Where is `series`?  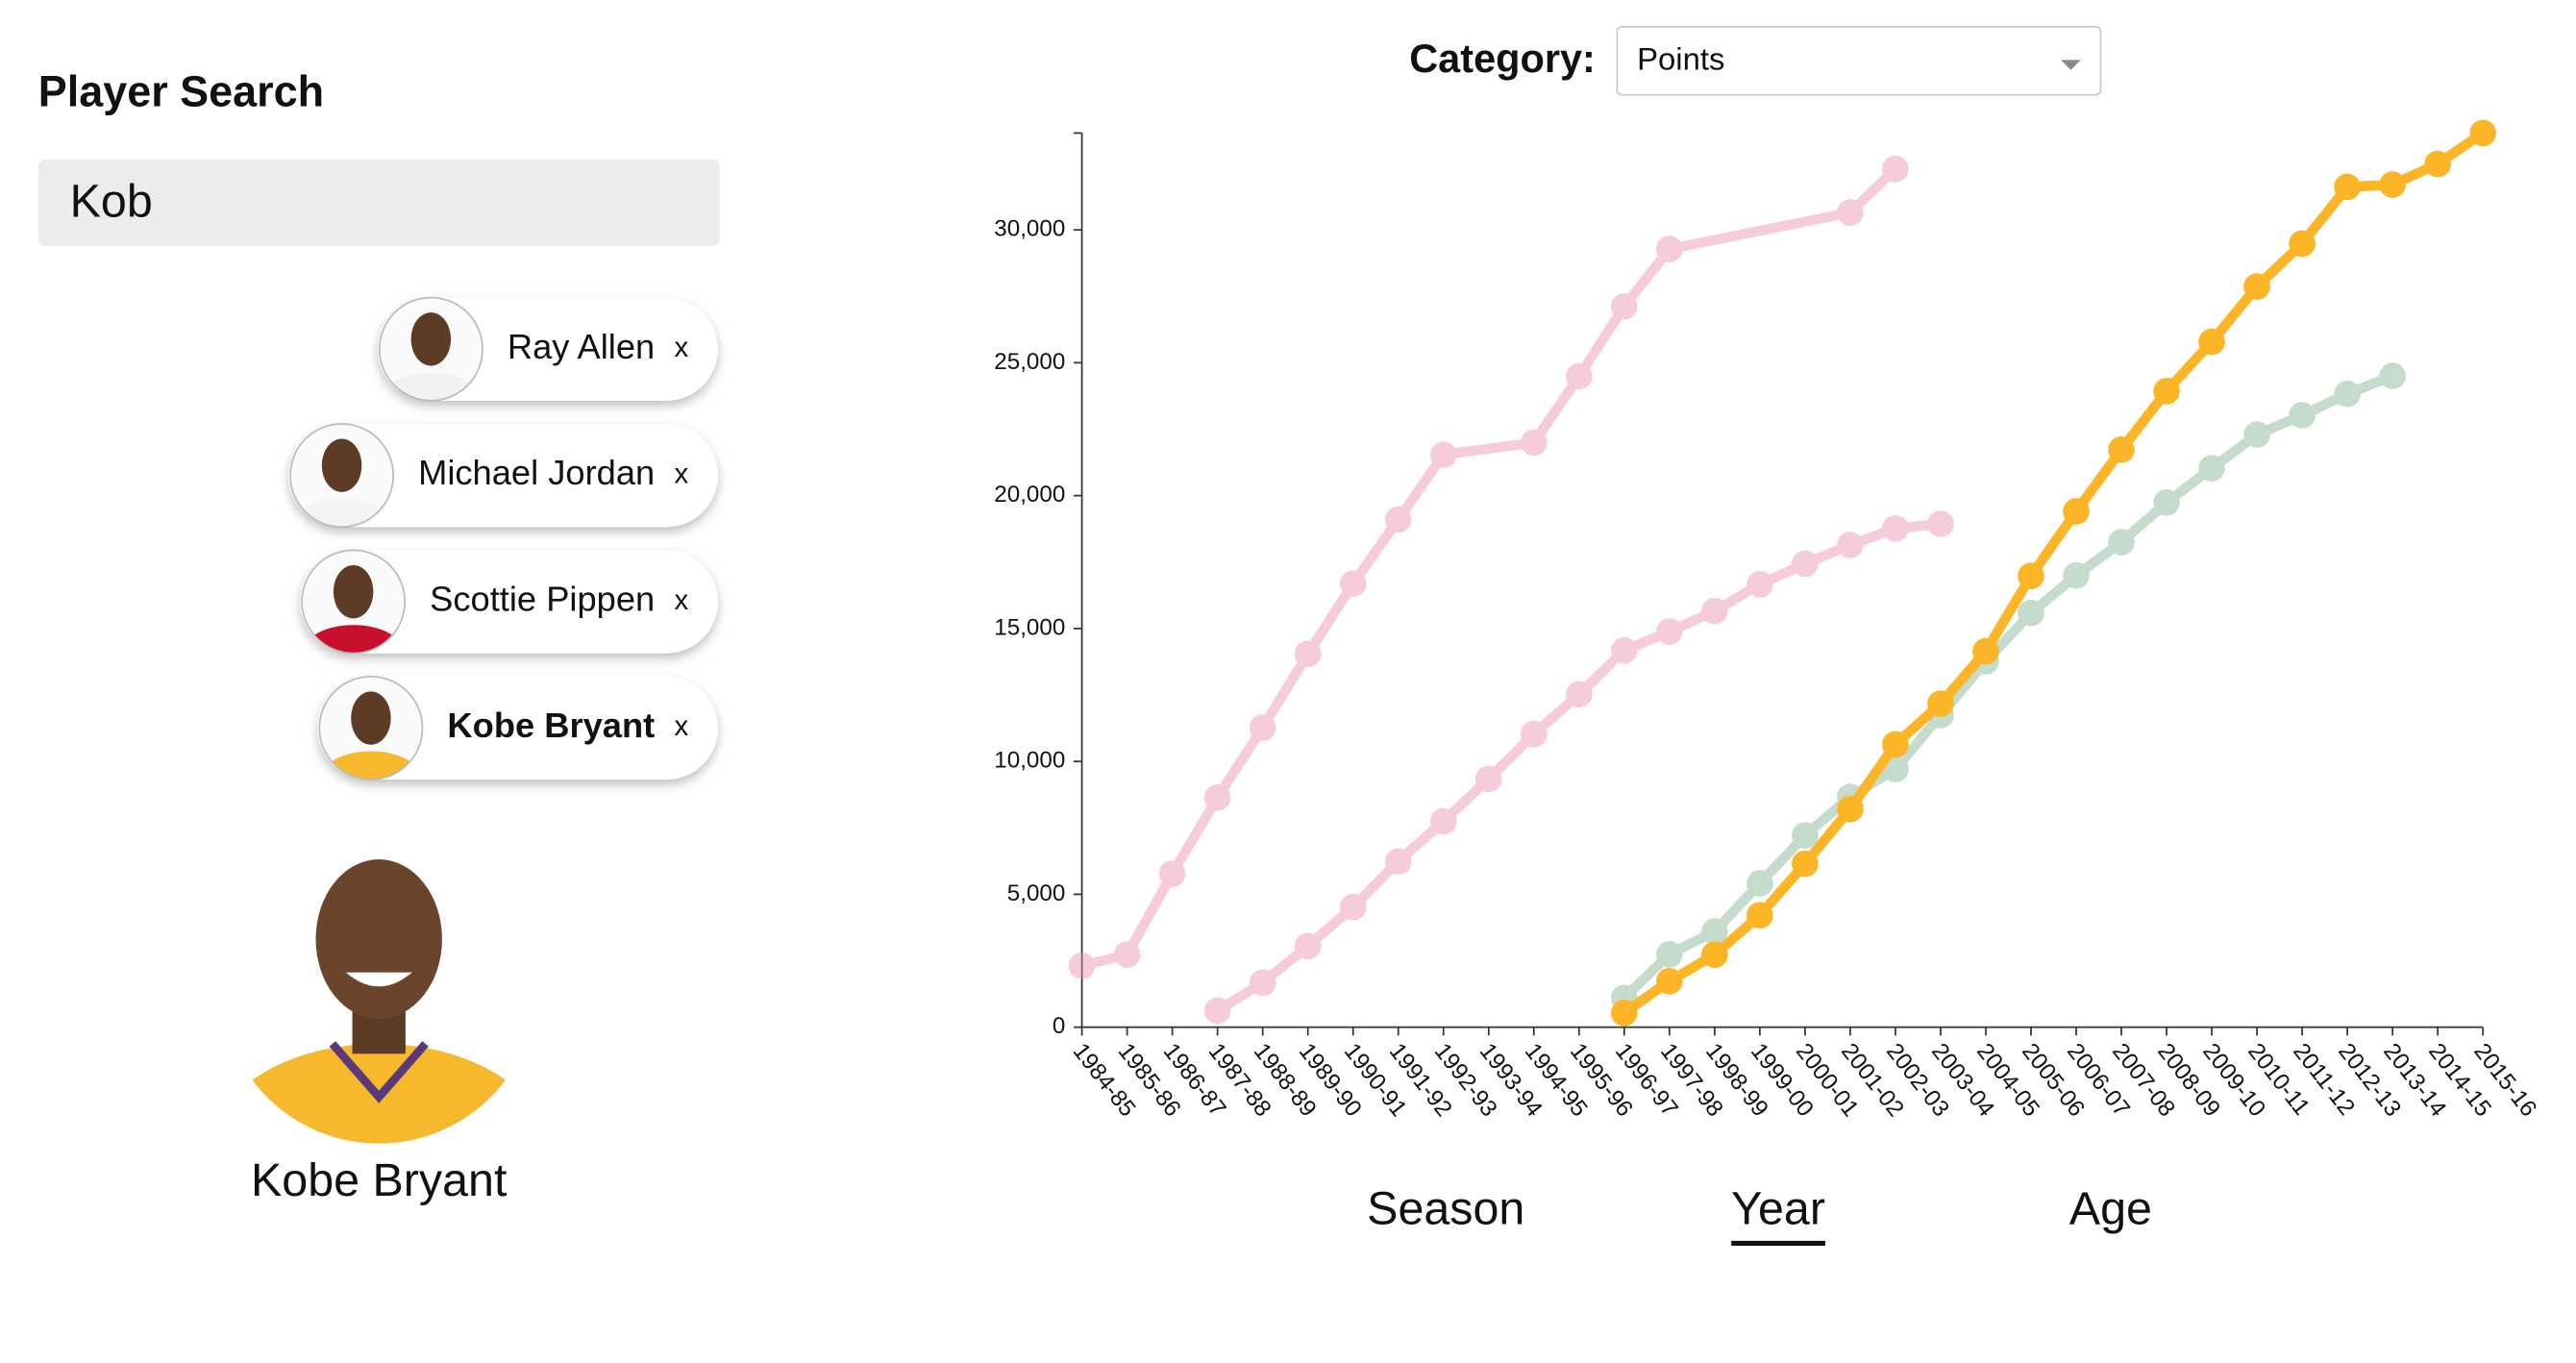
series is located at coordinates (1578, 767).